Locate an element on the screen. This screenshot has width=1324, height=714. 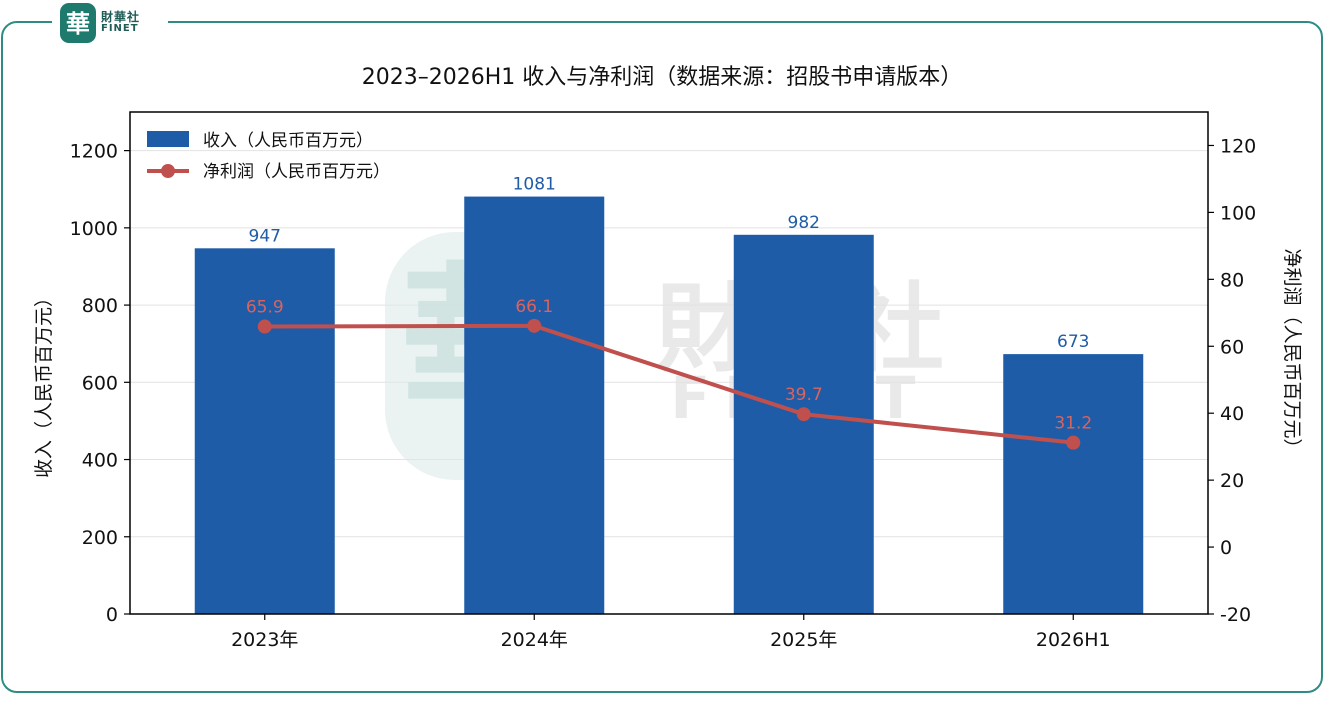
brand-seal-glyph-icon: 華 is located at coordinates (78, 24).